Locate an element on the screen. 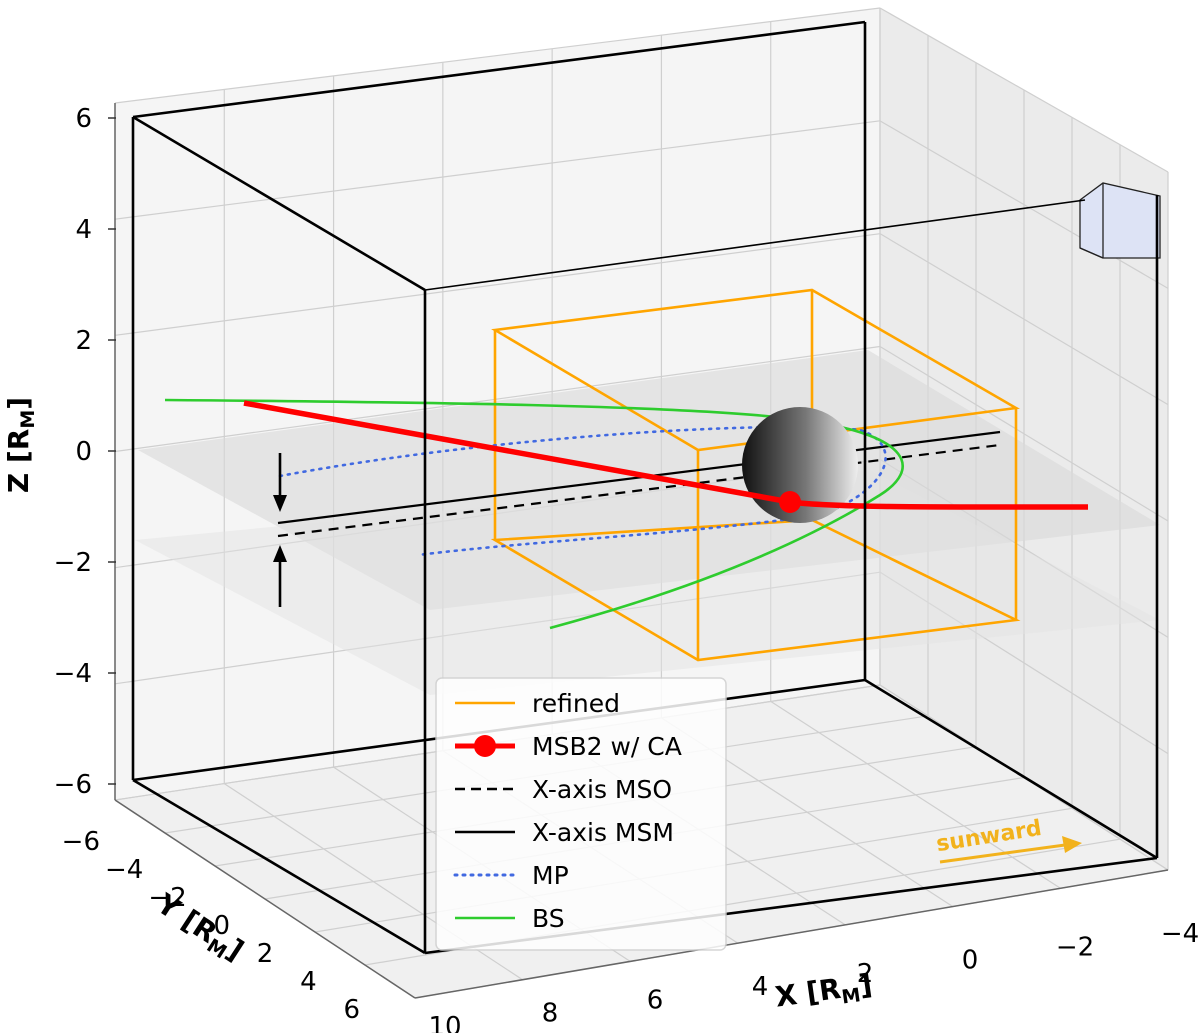 The image size is (1200, 1033). x-tick-label: 4 is located at coordinates (760, 987).